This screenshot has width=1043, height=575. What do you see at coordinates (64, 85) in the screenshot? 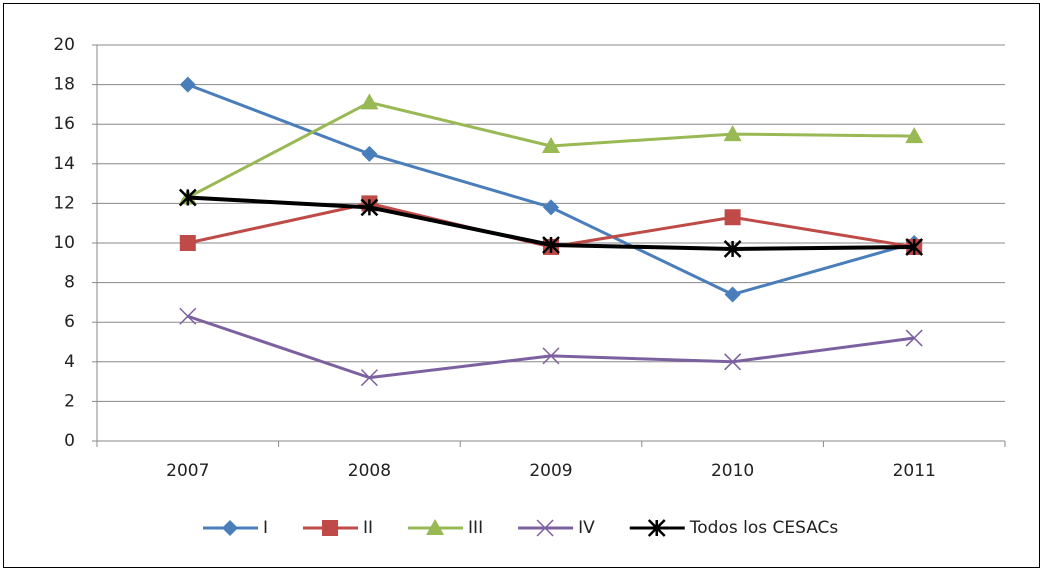
I see `y-tick-label: 18` at bounding box center [64, 85].